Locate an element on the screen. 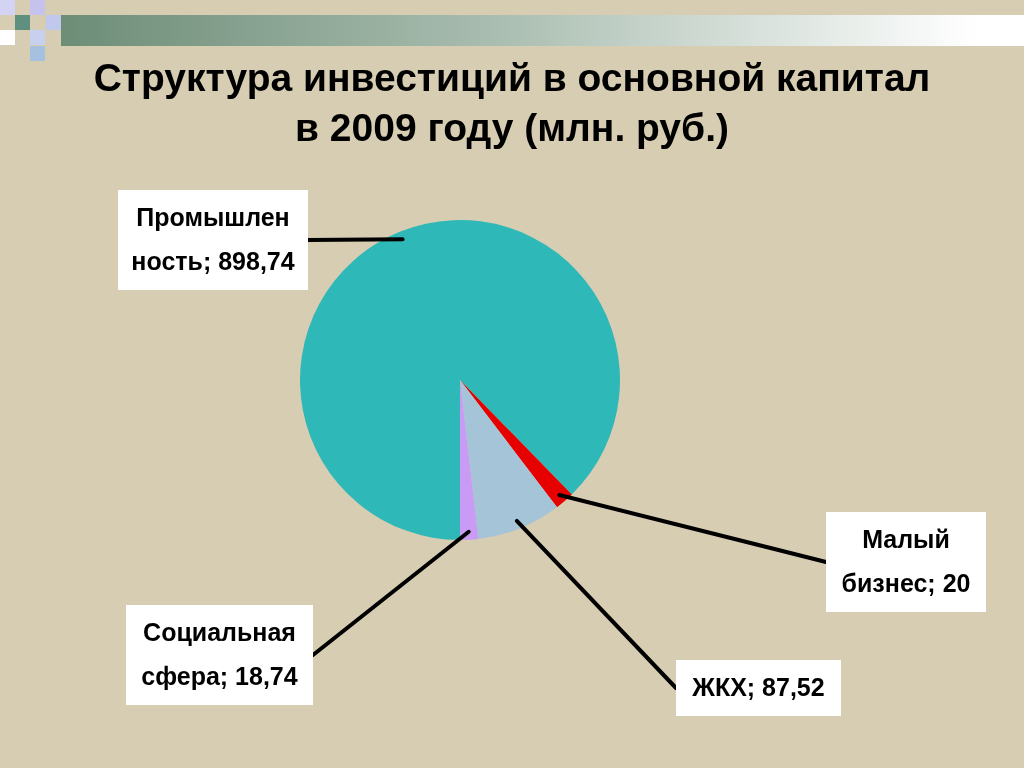  slice-label: ЖКХ; 87,52 is located at coordinates (758, 686).